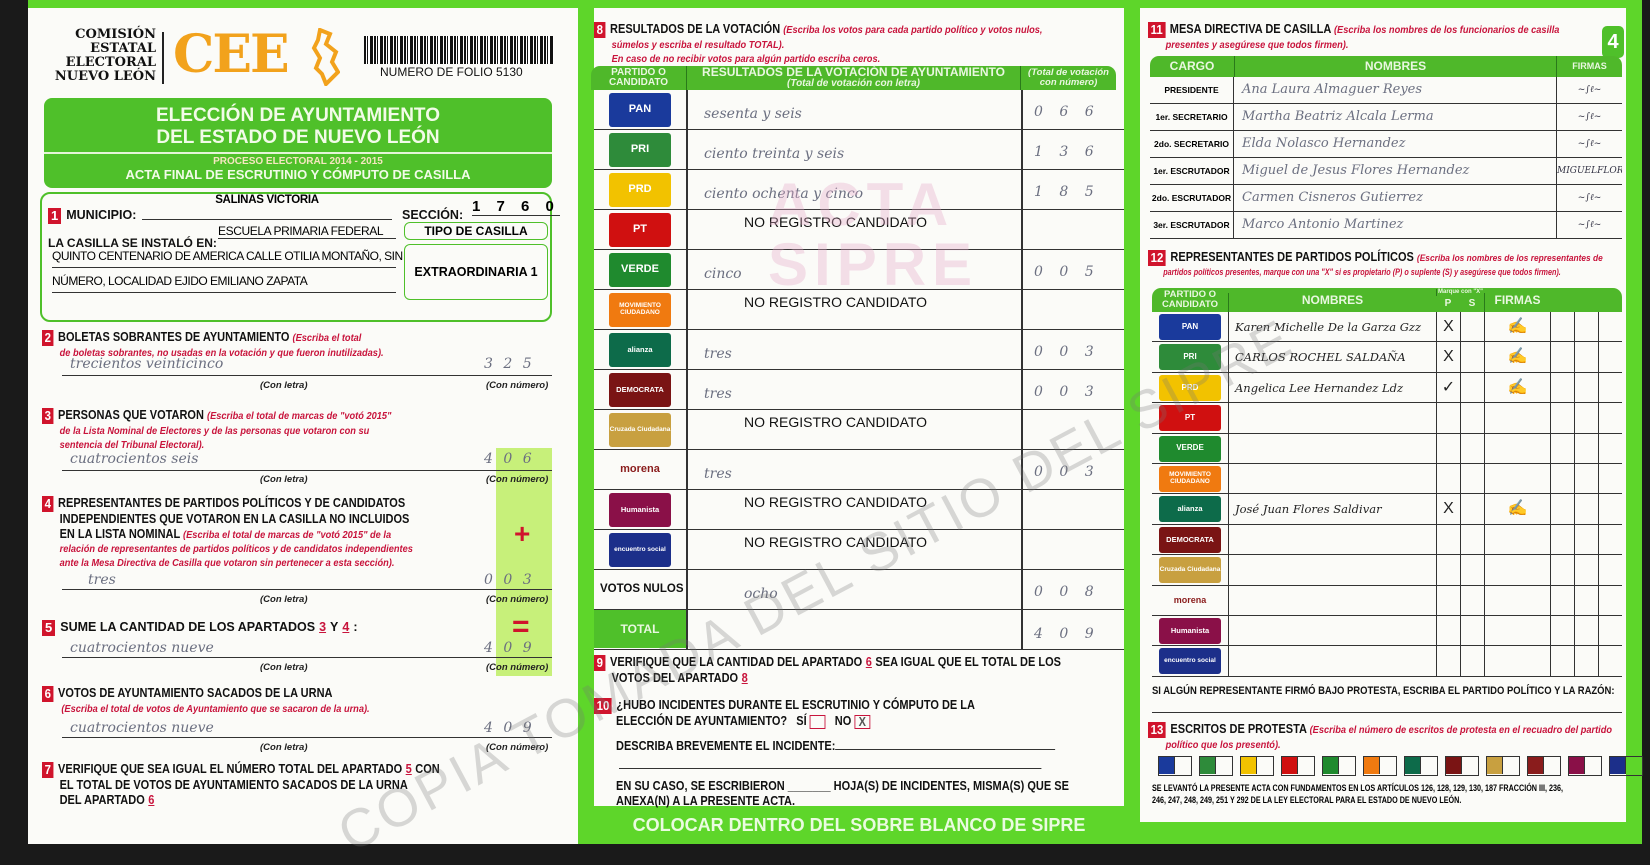  What do you see at coordinates (817, 721) in the screenshot?
I see `si-checkbox` at bounding box center [817, 721].